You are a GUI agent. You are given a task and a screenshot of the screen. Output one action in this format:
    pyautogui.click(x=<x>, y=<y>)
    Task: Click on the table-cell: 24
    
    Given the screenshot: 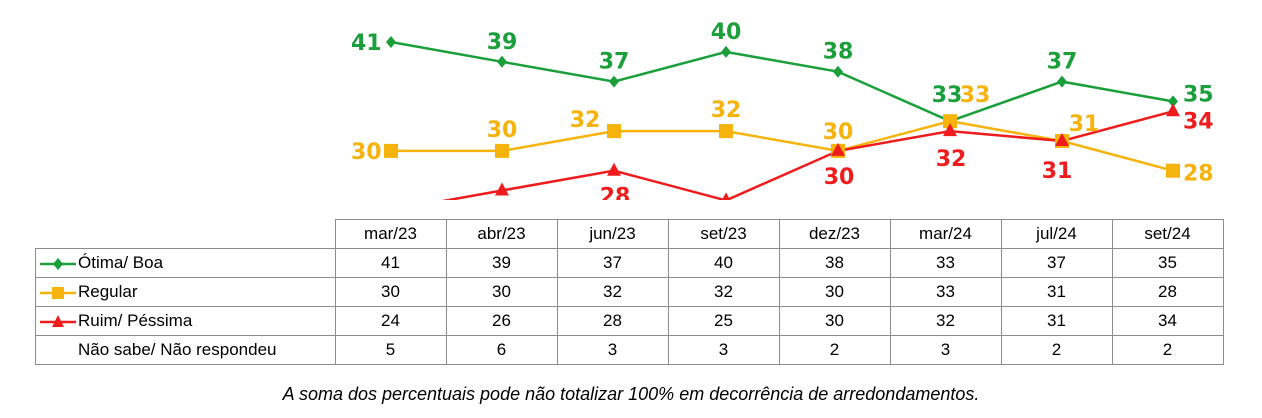 What is the action you would take?
    pyautogui.click(x=390, y=321)
    